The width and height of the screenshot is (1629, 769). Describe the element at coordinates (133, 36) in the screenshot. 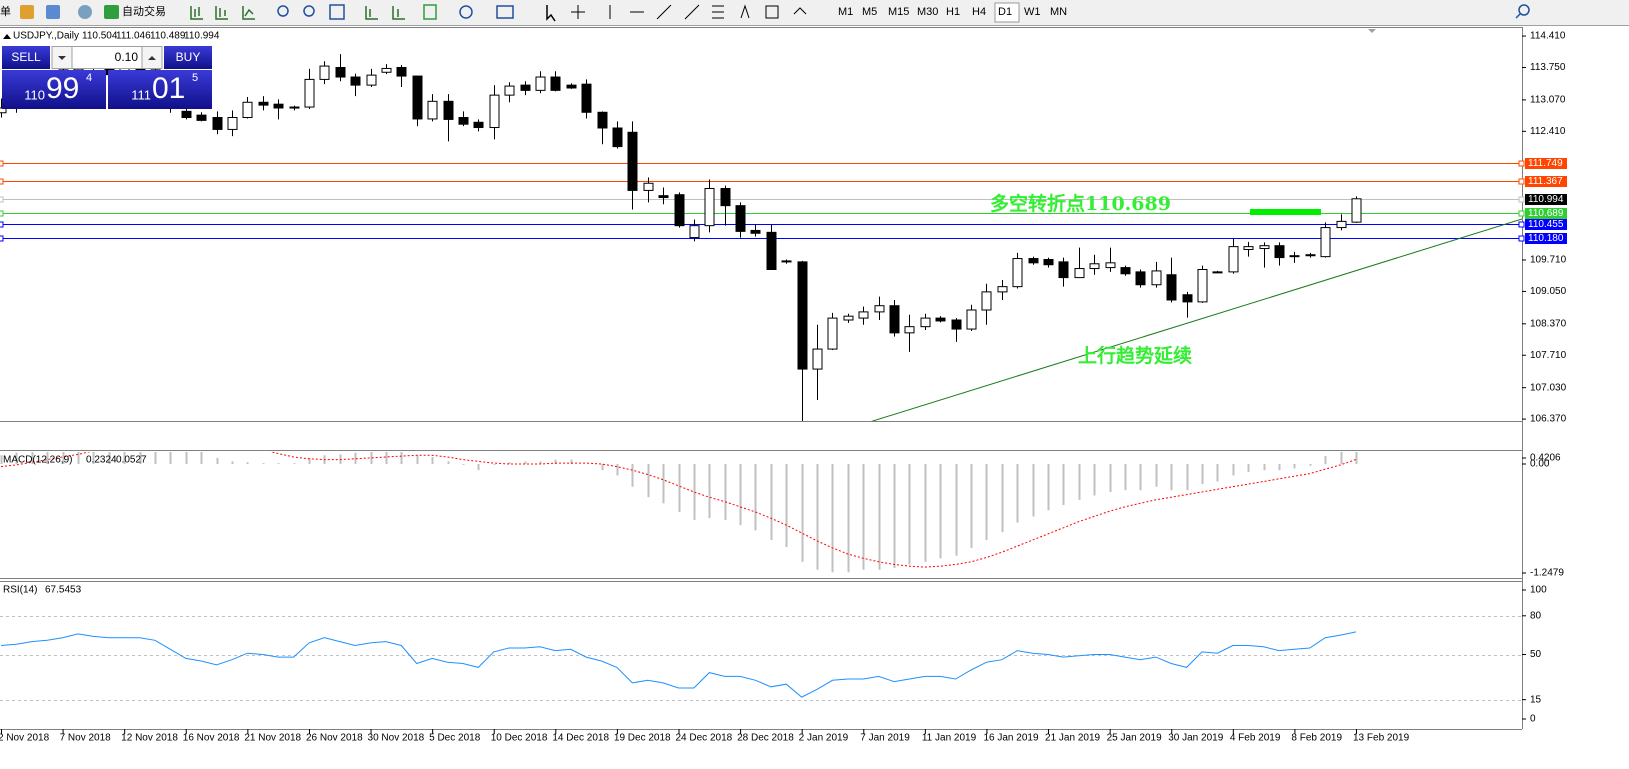

I see `header-value: 111.046` at that location.